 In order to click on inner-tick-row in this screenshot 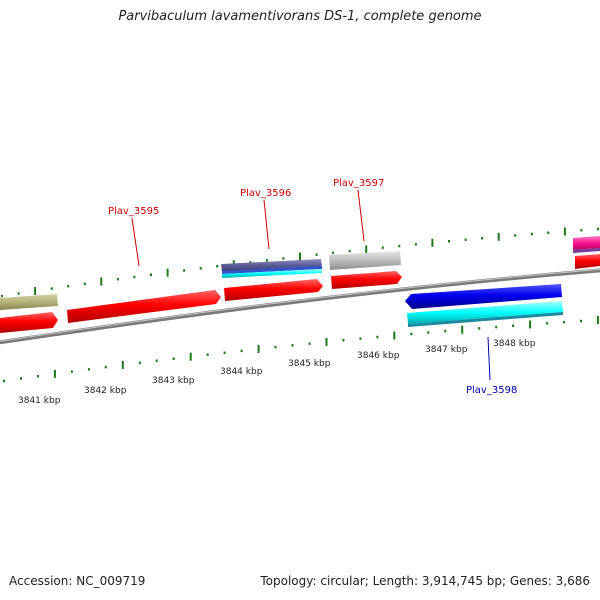, I will do `click(301, 349)`.